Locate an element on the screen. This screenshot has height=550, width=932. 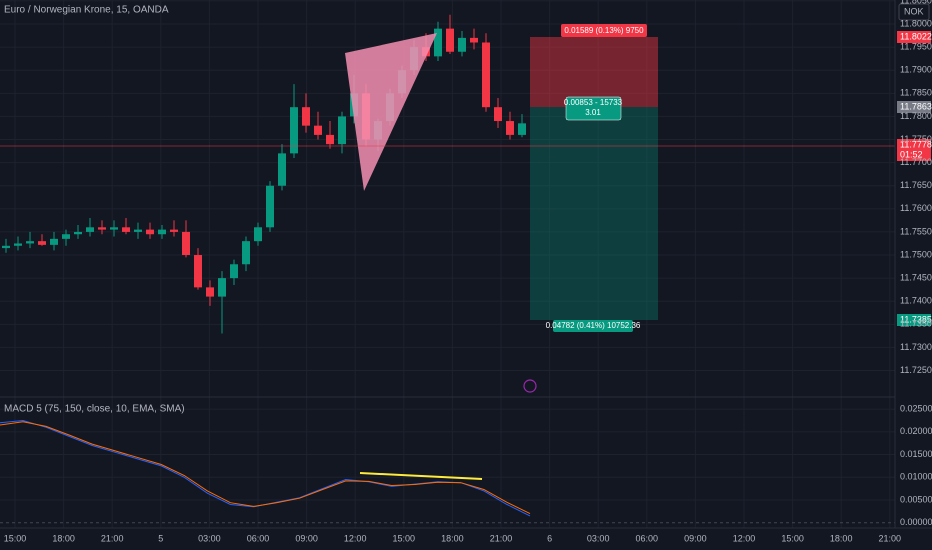
mid-label-box is located at coordinates (593, 108).